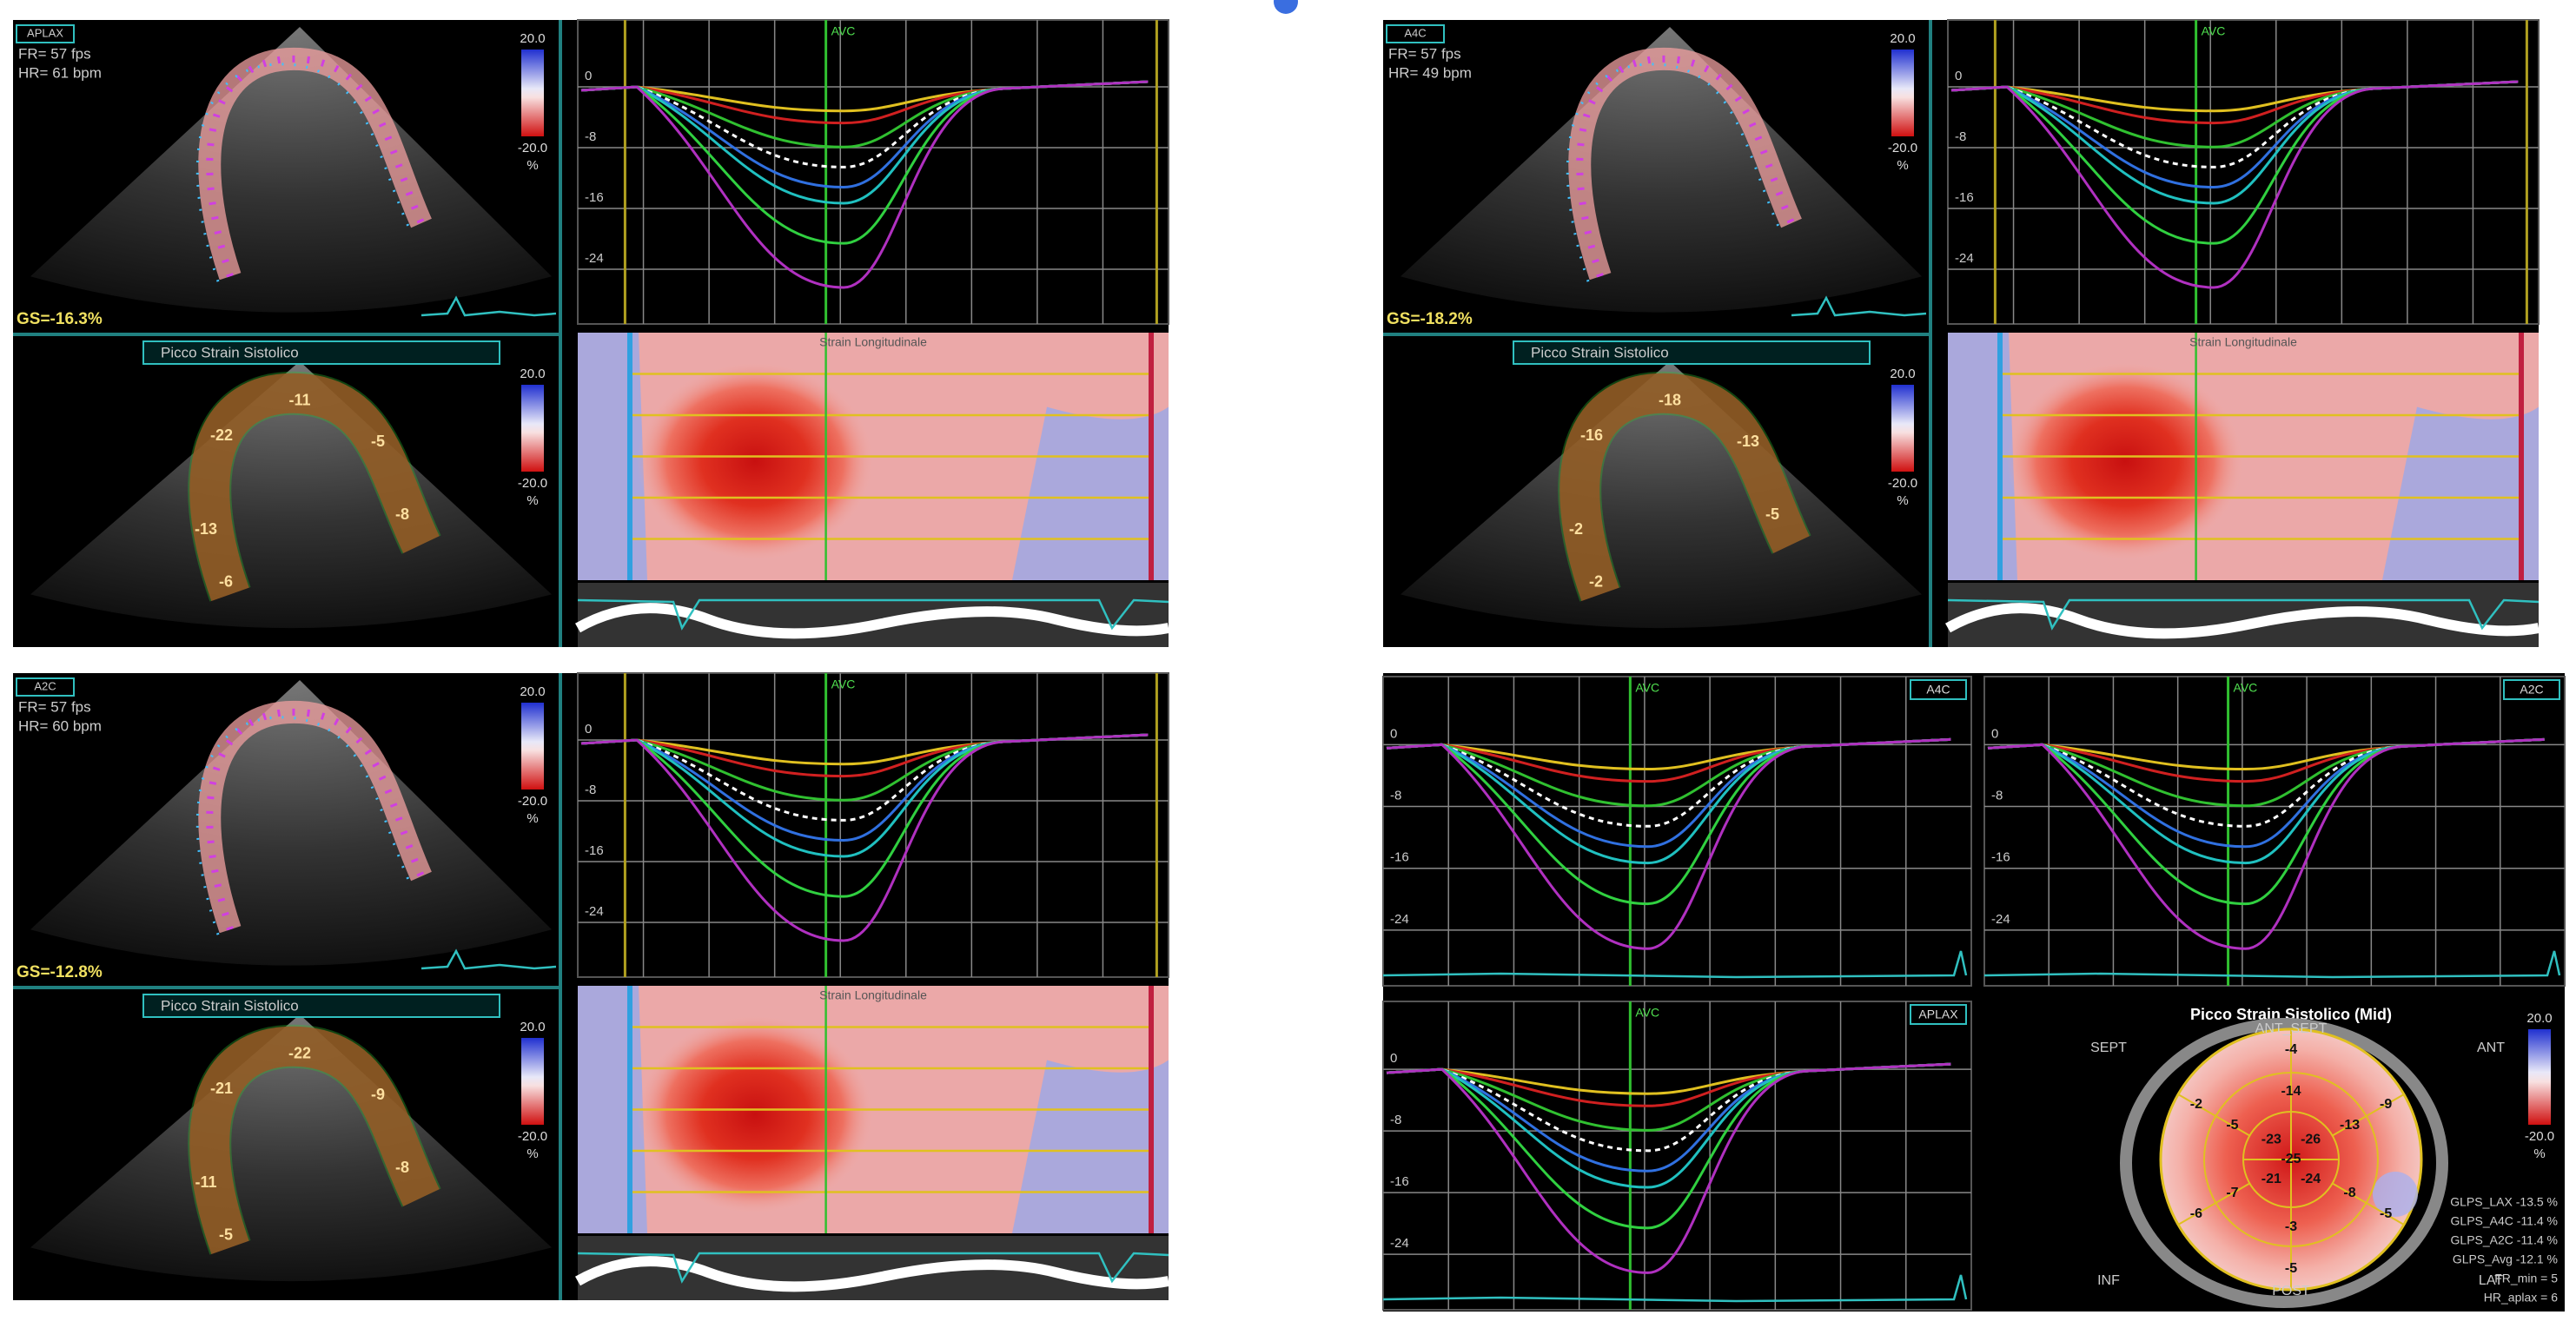 This screenshot has width=2576, height=1328. I want to click on myocardium, so click(314, 487).